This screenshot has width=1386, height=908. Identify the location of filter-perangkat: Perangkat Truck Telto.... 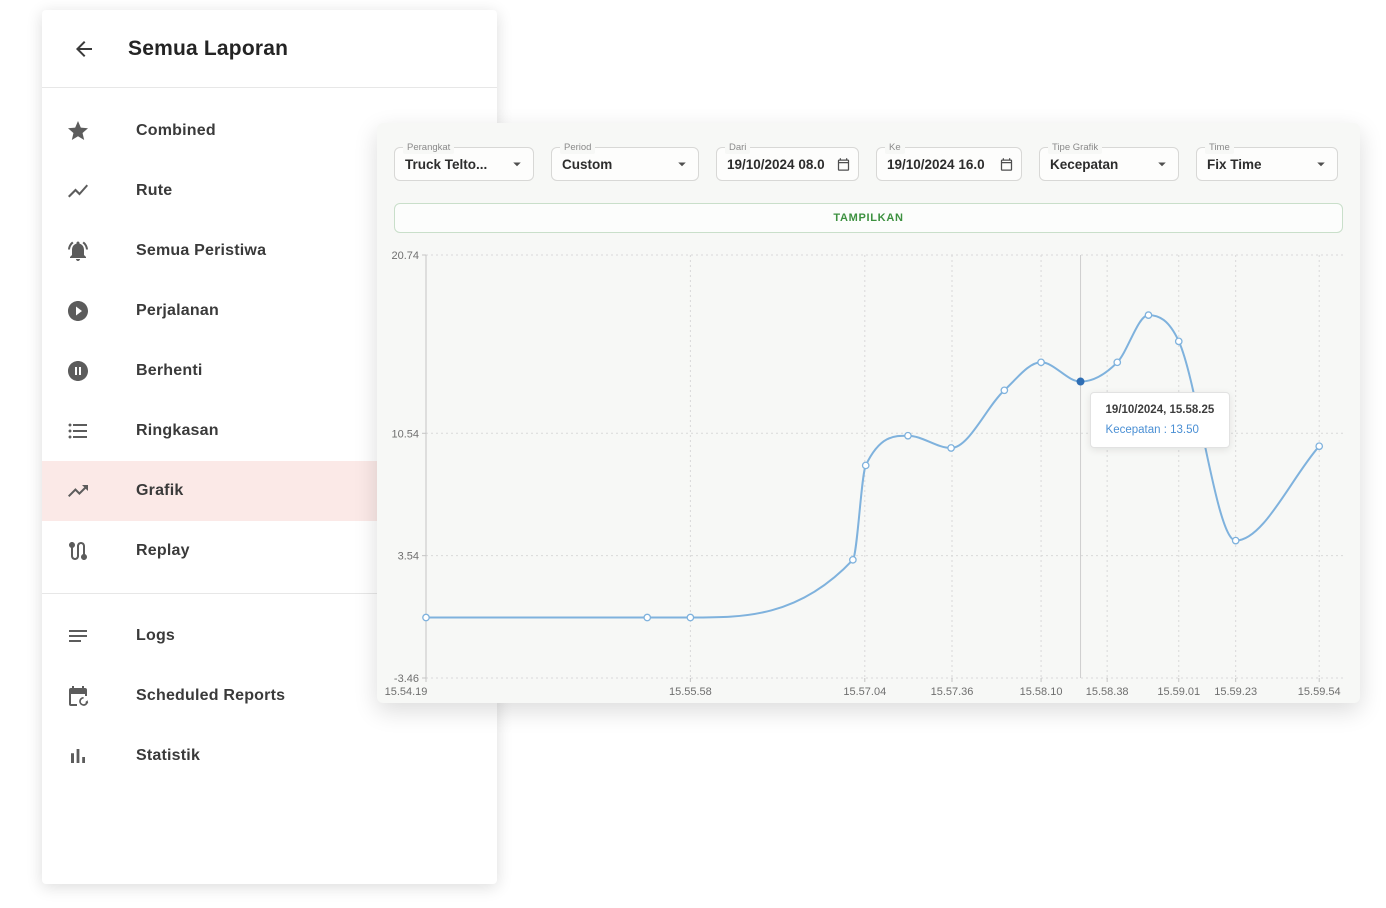
(464, 161).